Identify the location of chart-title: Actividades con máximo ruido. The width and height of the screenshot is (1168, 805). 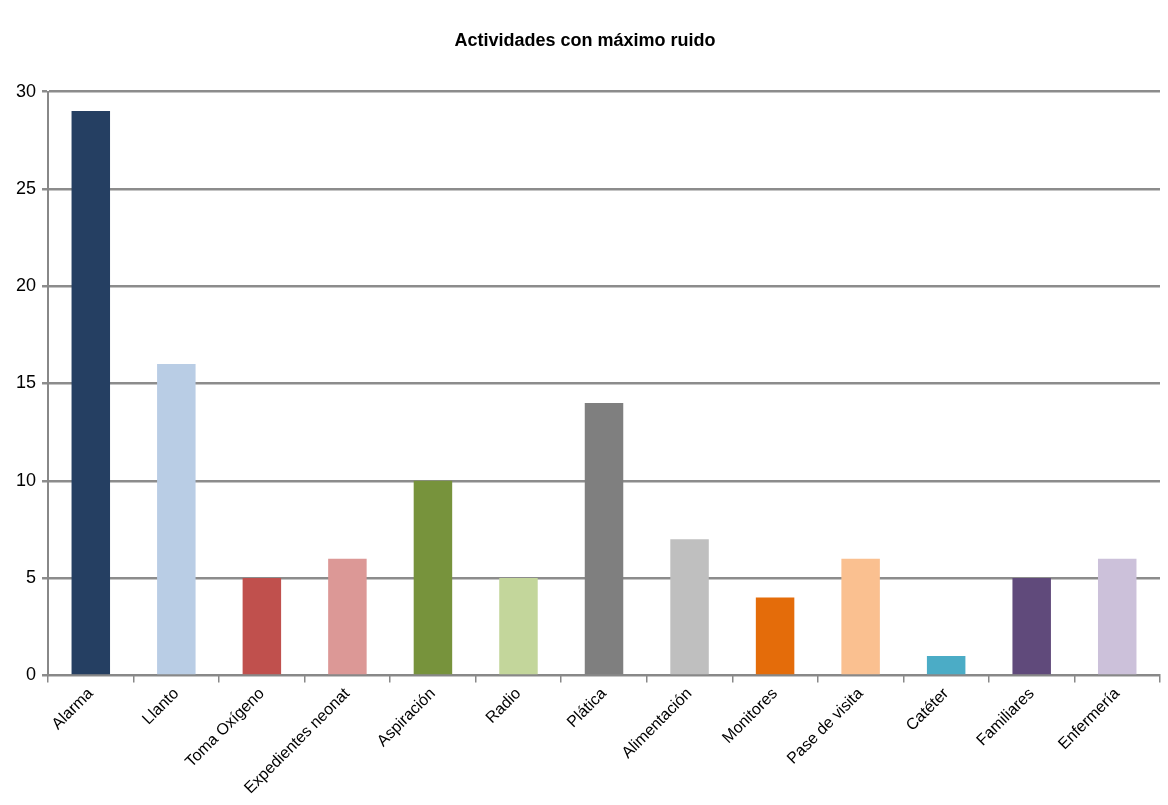
(585, 39).